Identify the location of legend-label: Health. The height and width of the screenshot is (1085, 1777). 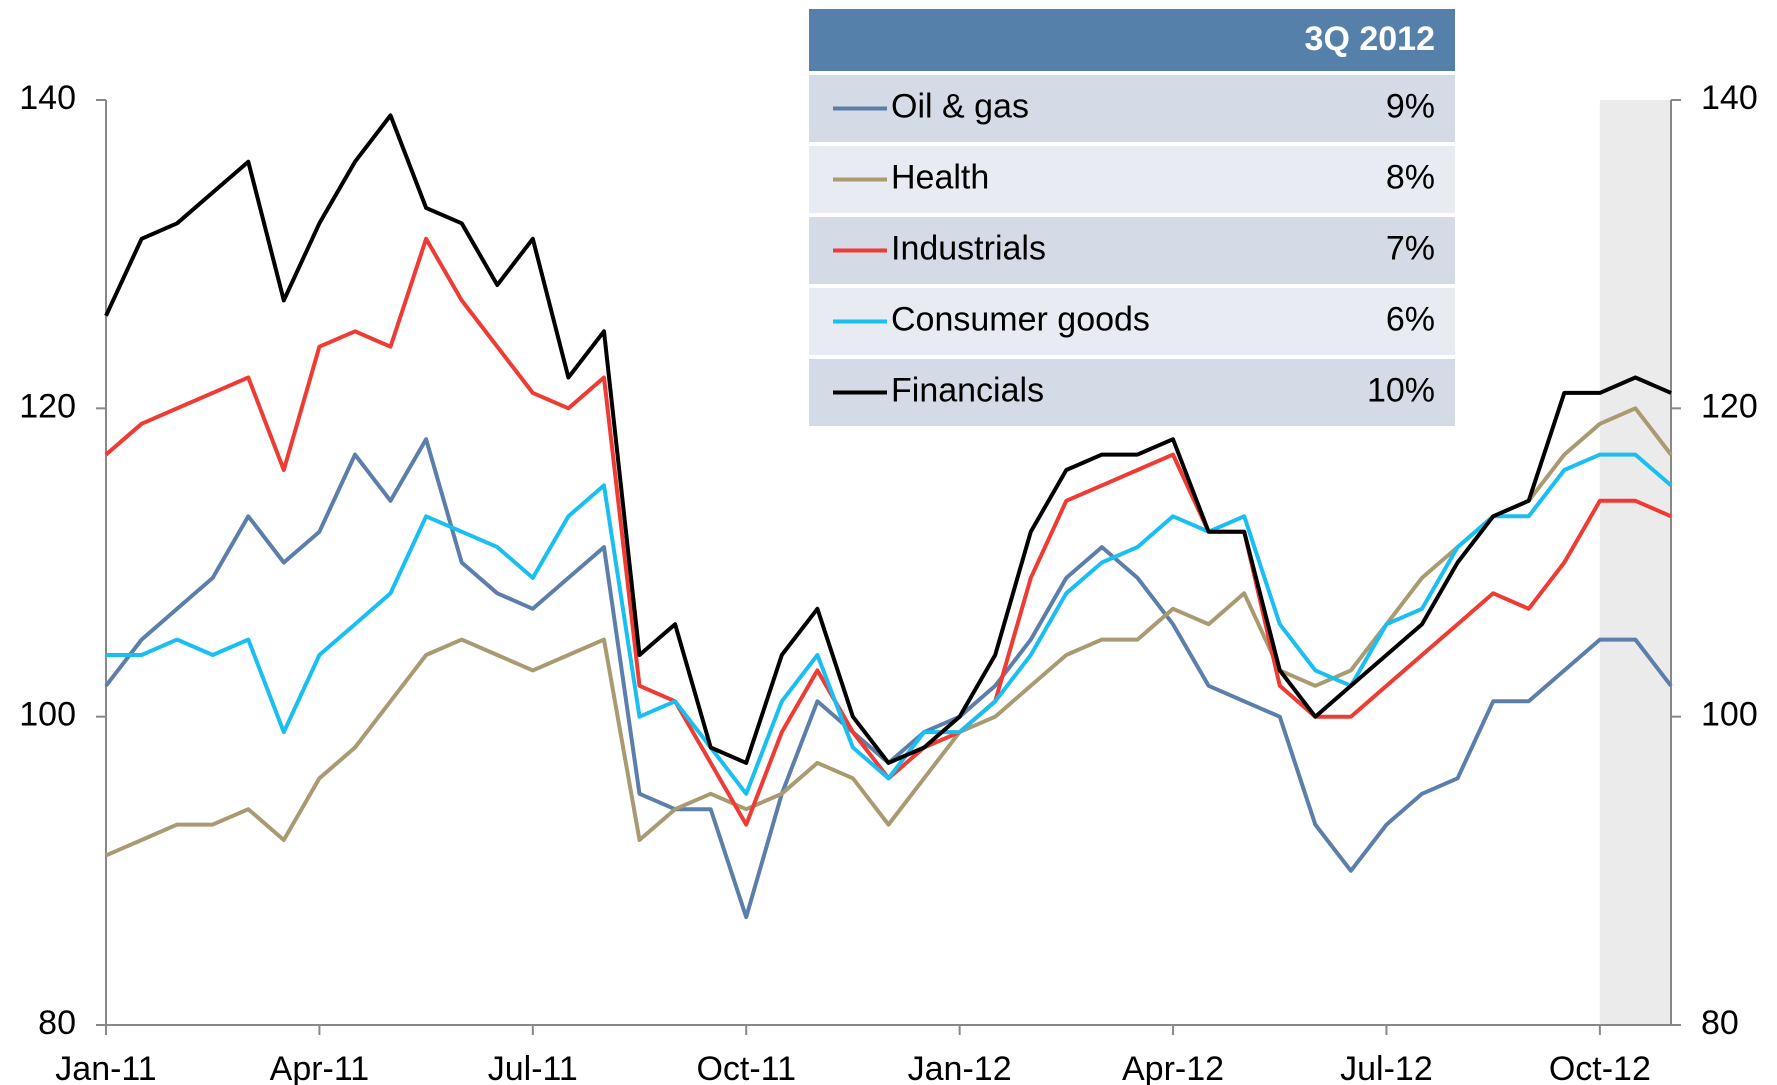
(940, 177).